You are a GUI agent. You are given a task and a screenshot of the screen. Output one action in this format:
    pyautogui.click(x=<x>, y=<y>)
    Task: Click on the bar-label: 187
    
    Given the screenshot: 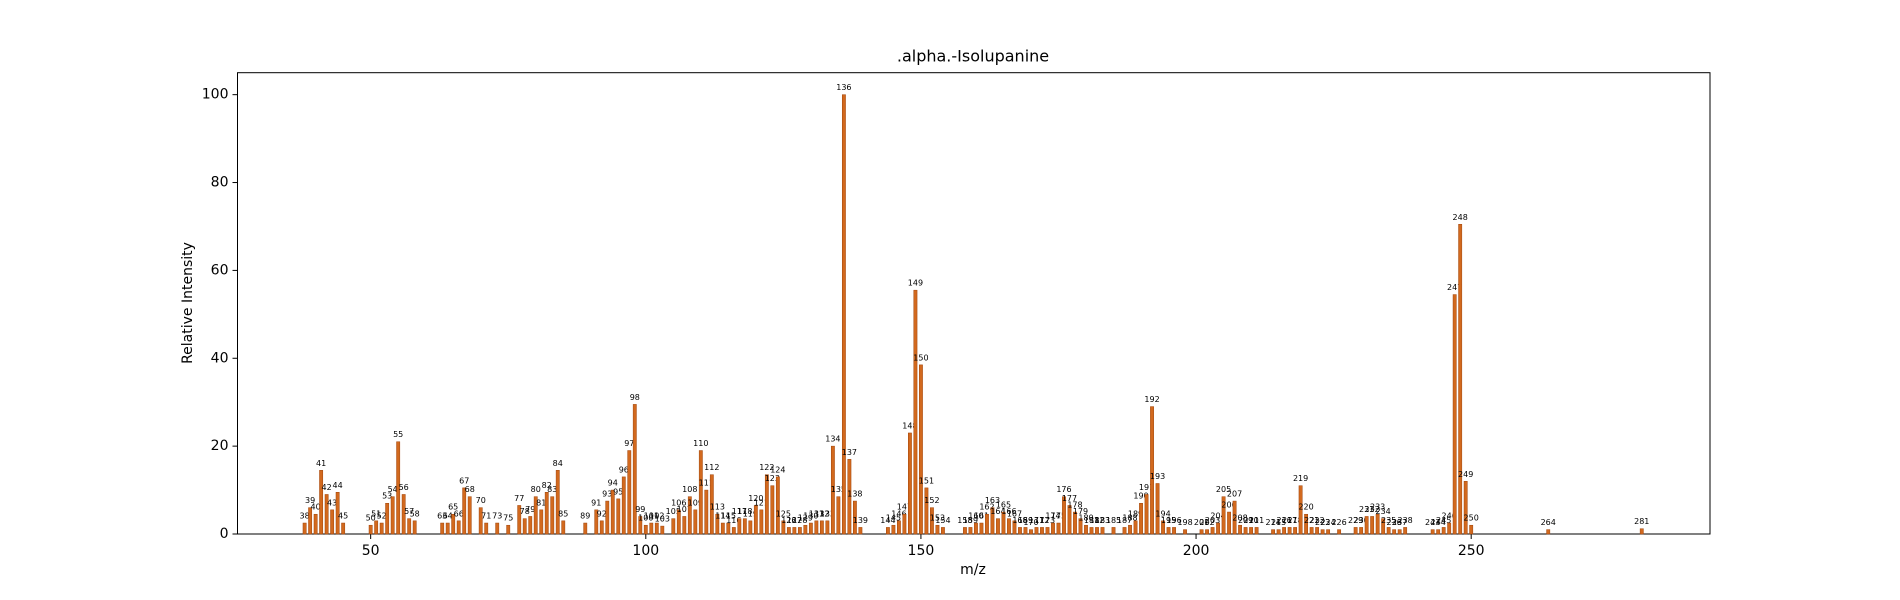 What is the action you would take?
    pyautogui.click(x=1124, y=520)
    